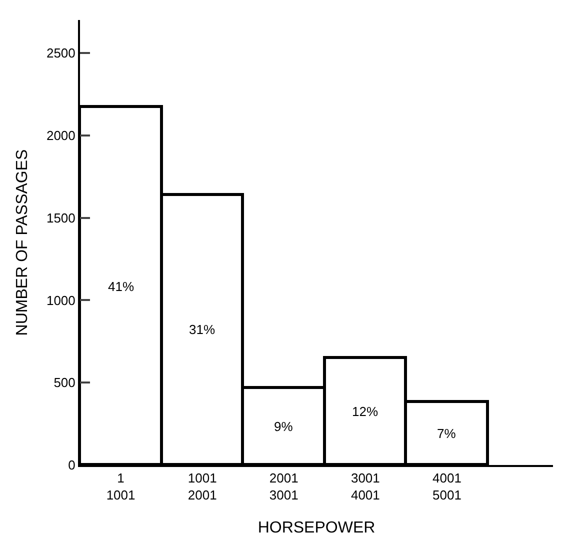  Describe the element at coordinates (365, 486) in the screenshot. I see `x-tick-label: 3001 4001` at that location.